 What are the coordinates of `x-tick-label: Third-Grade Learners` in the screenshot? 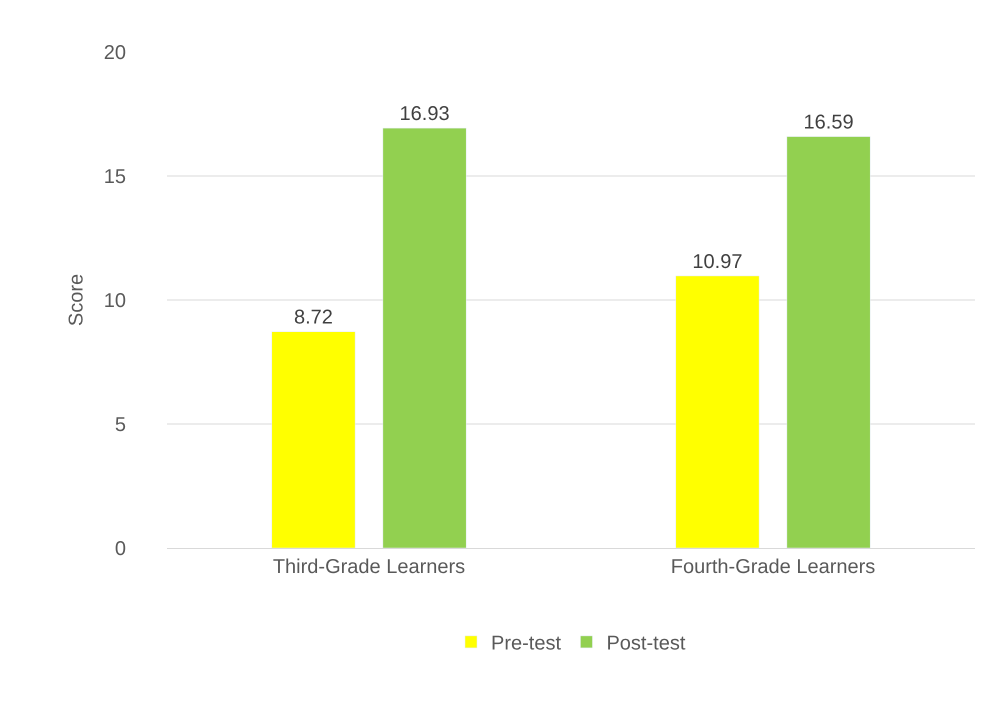 It's located at (369, 567).